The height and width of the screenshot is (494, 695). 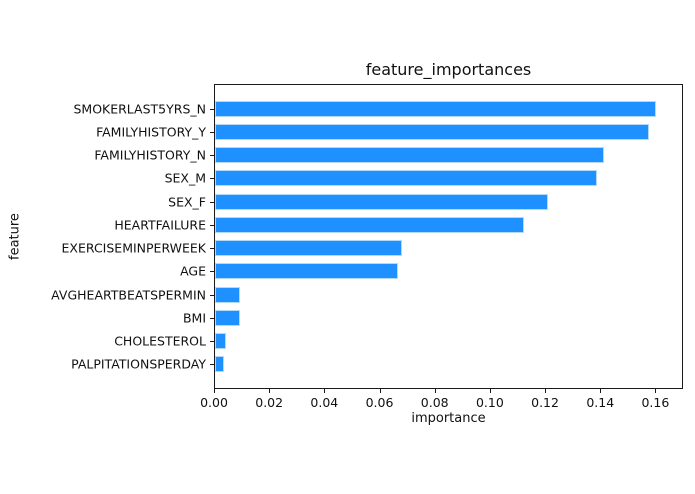 What do you see at coordinates (376, 364) in the screenshot?
I see `bar-row: PALPITATIONSPERDAY` at bounding box center [376, 364].